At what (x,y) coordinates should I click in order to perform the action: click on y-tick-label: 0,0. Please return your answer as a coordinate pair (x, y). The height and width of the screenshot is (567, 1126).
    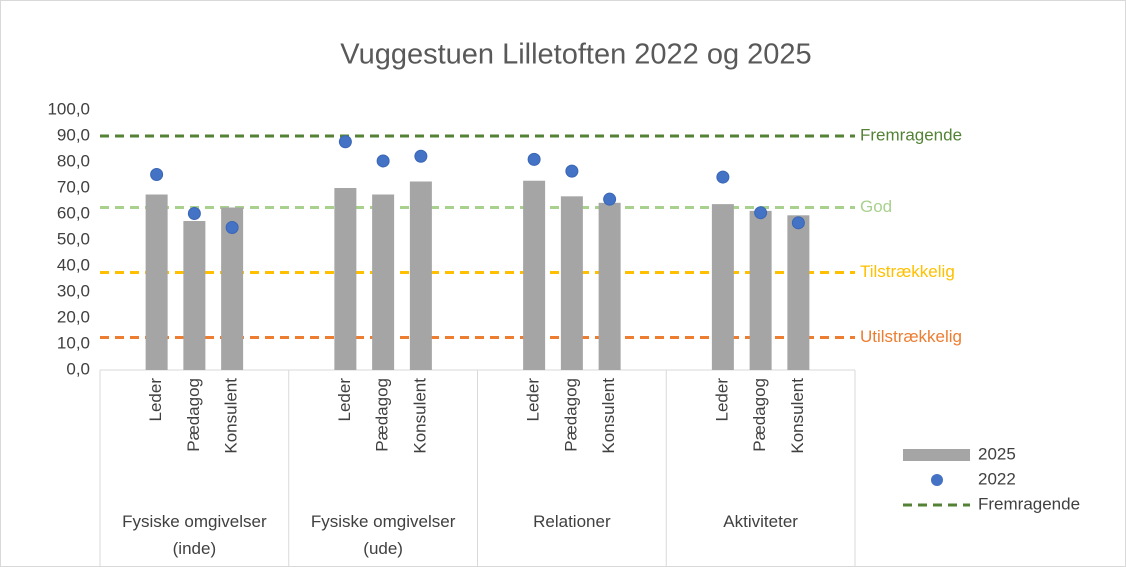
    Looking at the image, I should click on (78, 368).